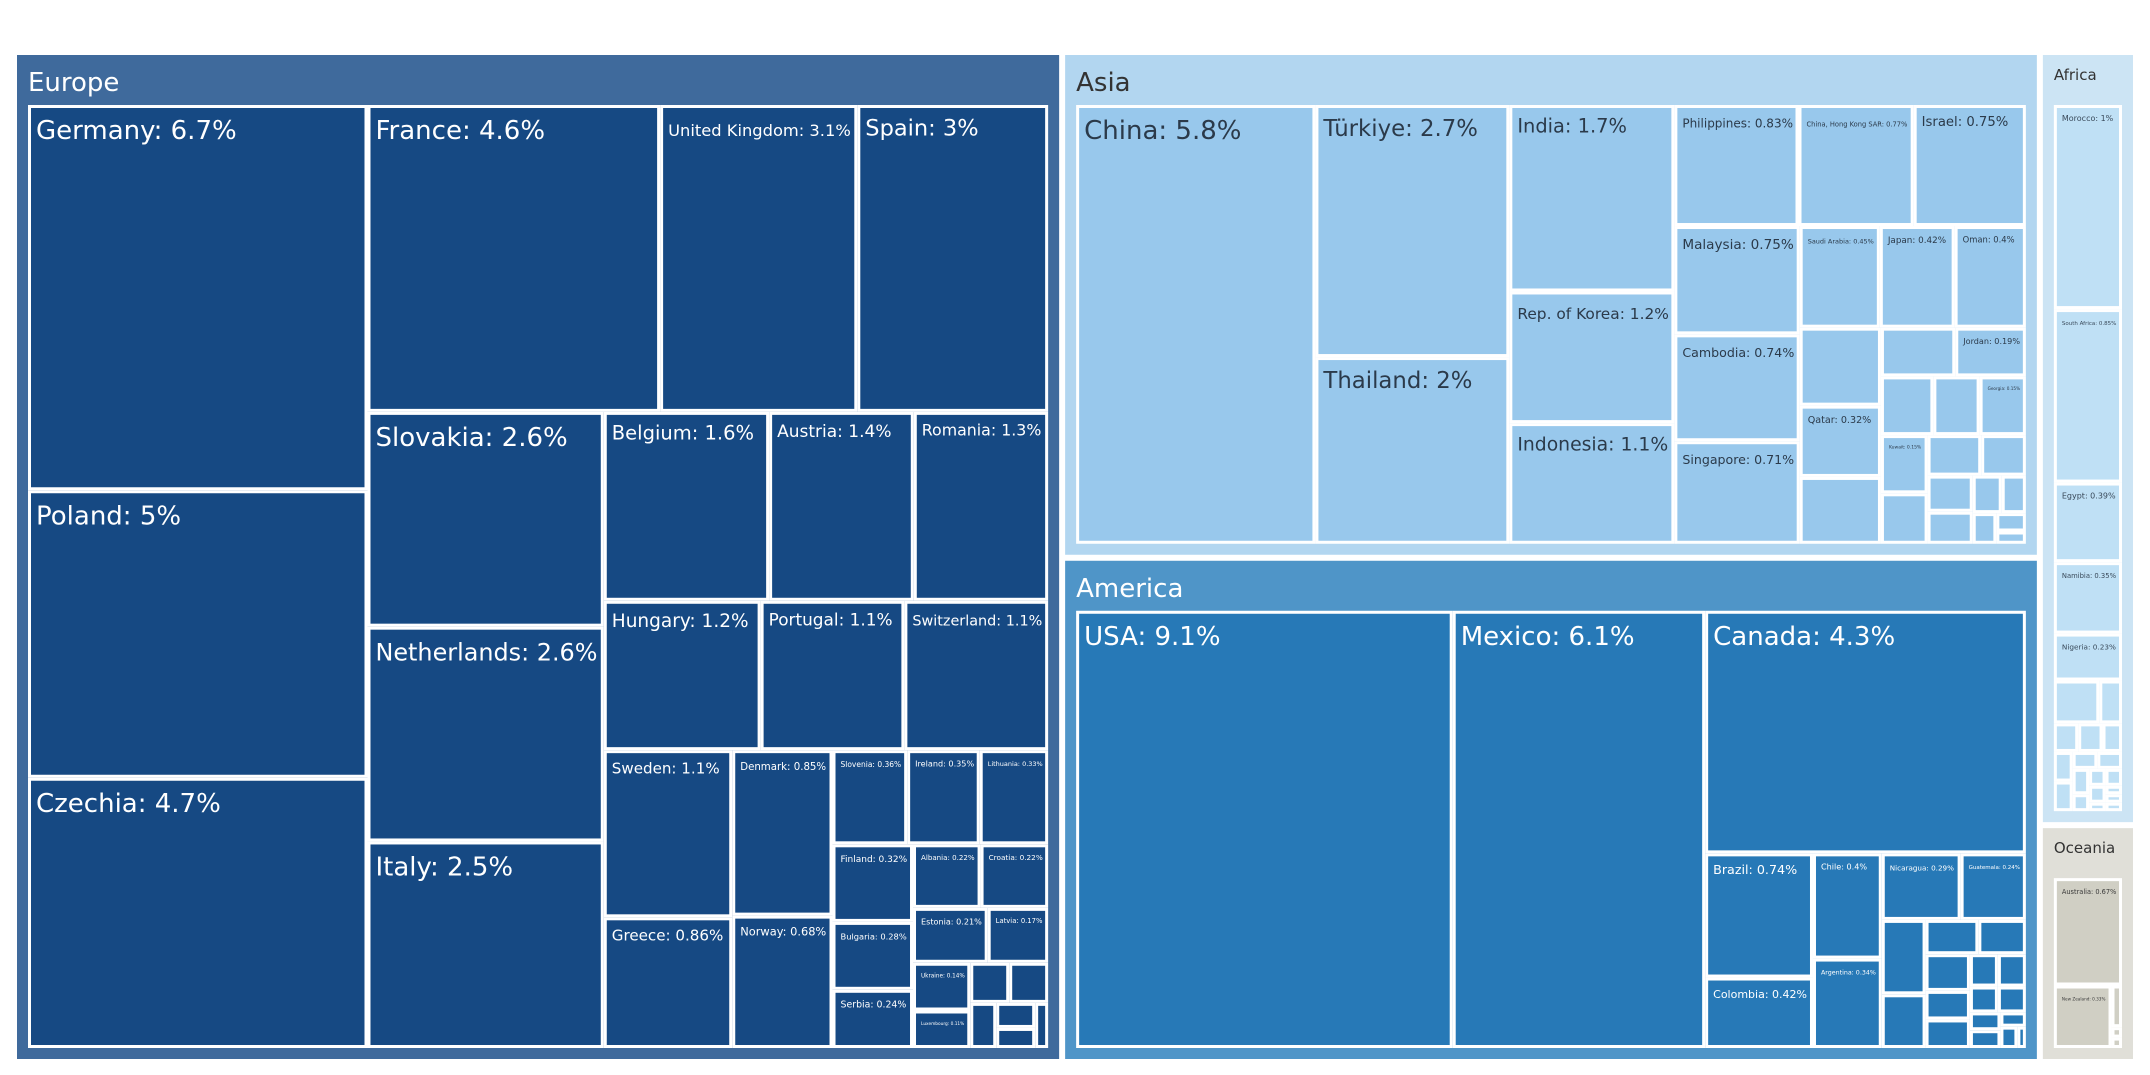 The width and height of the screenshot is (2150, 1075). What do you see at coordinates (1738, 245) in the screenshot?
I see `tile-label-malaysia: Malaysia: 0.75%` at bounding box center [1738, 245].